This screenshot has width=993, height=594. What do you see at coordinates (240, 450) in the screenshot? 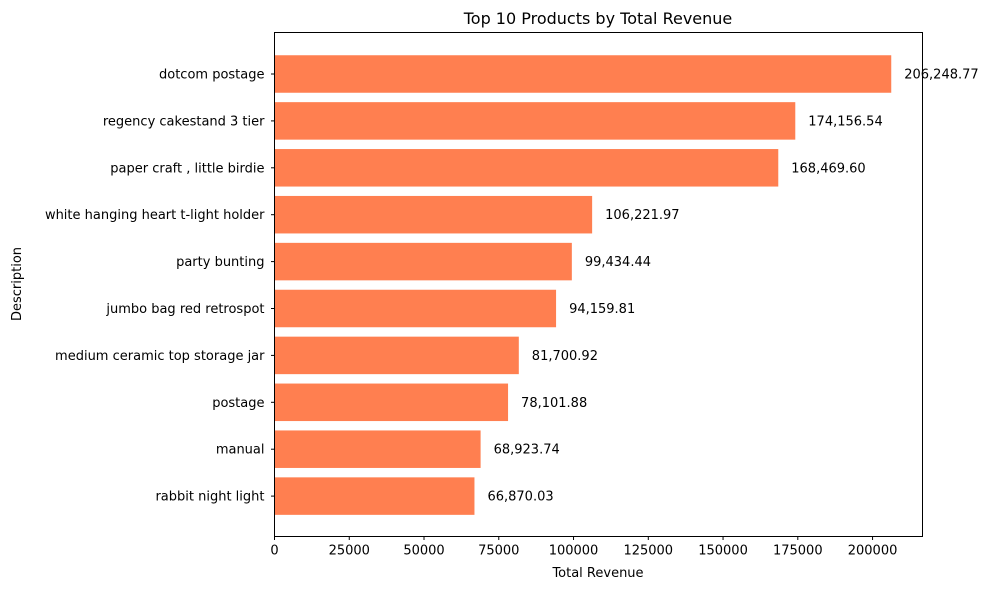
I see `y-tick-label: manual` at bounding box center [240, 450].